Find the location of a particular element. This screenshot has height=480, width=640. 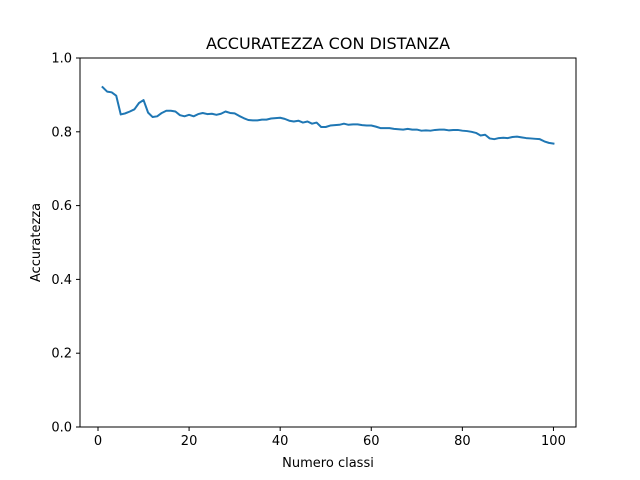

x-tick-label: 60 is located at coordinates (371, 441).